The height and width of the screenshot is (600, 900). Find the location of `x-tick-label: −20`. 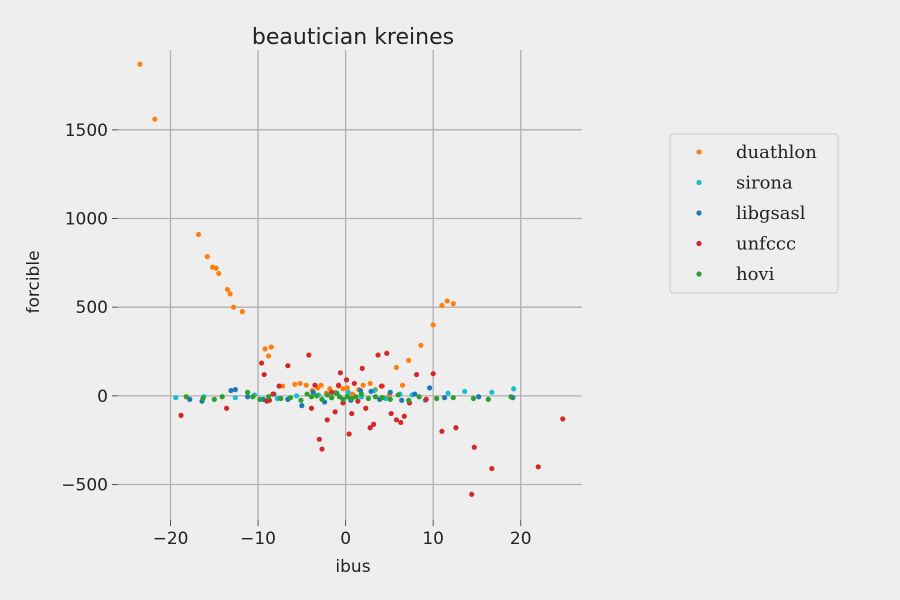

x-tick-label: −20 is located at coordinates (171, 539).